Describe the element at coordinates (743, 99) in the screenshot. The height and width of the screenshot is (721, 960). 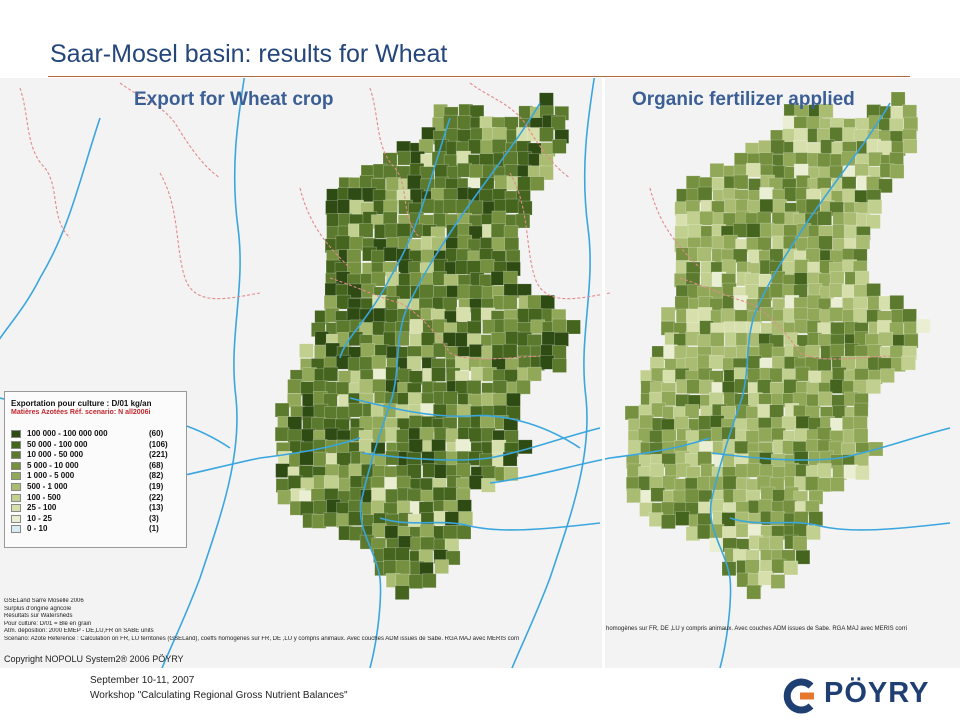
I see `right-panel-title: Organic fertilizer applied` at that location.